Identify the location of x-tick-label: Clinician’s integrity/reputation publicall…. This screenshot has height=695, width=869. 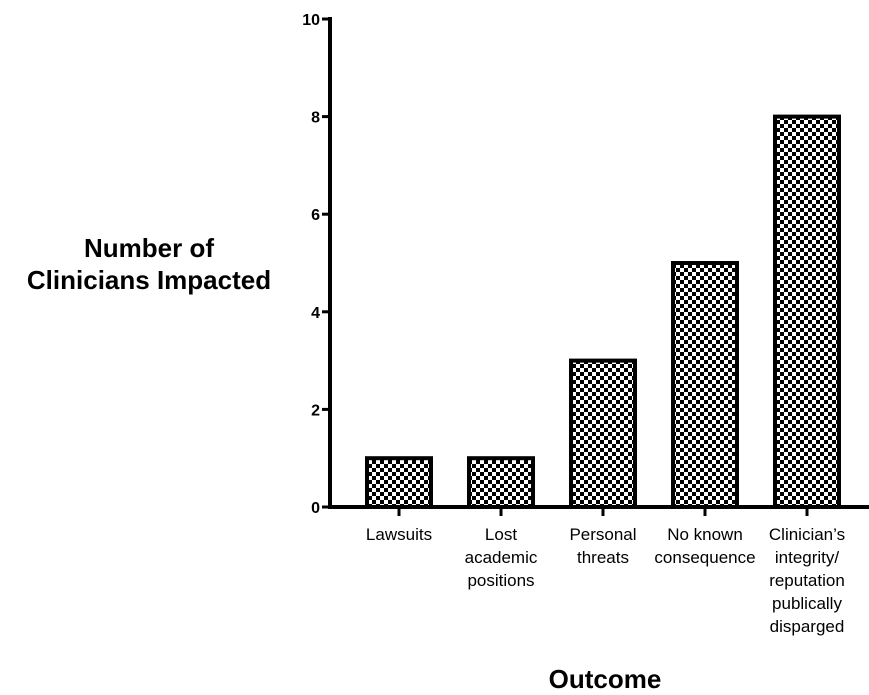
(807, 580).